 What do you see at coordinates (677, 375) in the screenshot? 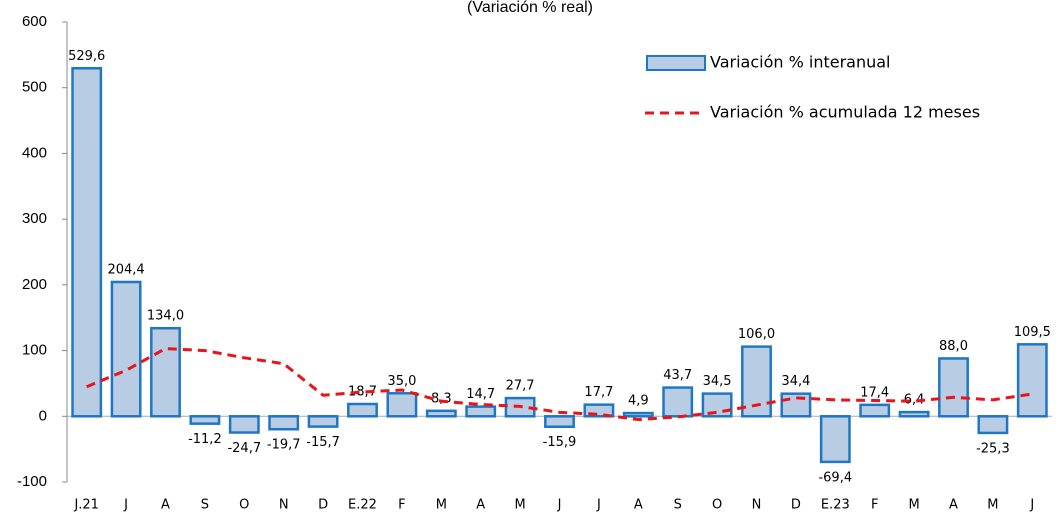
I see `value-label: 43,7` at bounding box center [677, 375].